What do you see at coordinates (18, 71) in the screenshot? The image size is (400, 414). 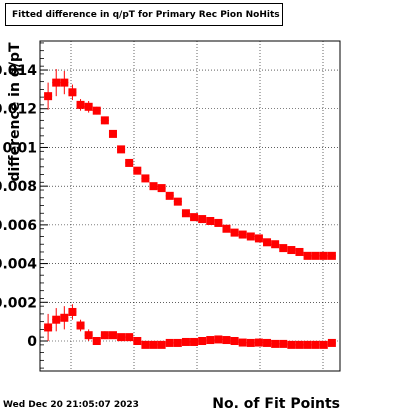 I see `y-tick-label: 0.014` at bounding box center [18, 71].